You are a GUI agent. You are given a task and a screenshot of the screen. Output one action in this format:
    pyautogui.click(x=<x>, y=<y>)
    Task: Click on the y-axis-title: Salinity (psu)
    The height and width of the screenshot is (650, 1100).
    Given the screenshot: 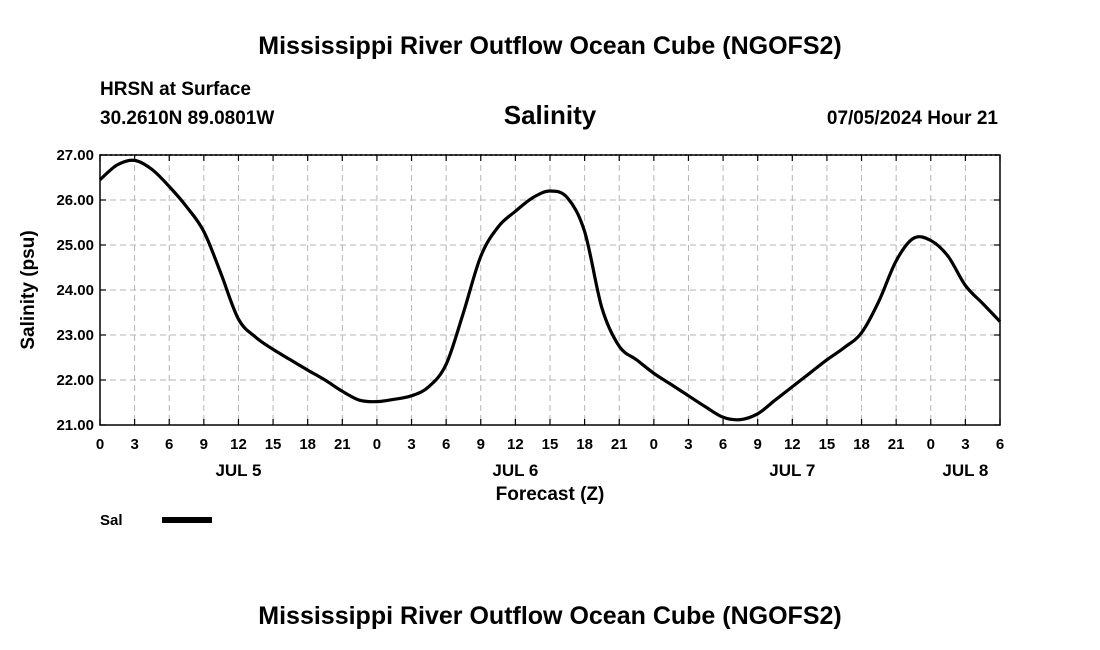 What is the action you would take?
    pyautogui.click(x=28, y=289)
    